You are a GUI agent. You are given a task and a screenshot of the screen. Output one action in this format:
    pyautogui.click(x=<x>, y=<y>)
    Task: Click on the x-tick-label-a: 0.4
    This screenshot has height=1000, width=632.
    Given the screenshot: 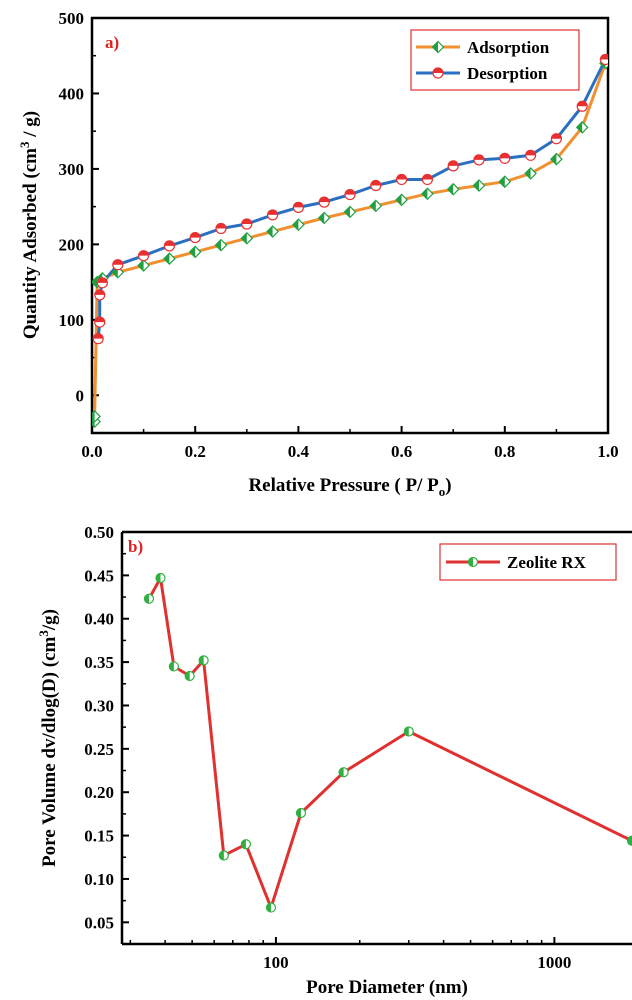 What is the action you would take?
    pyautogui.click(x=299, y=451)
    